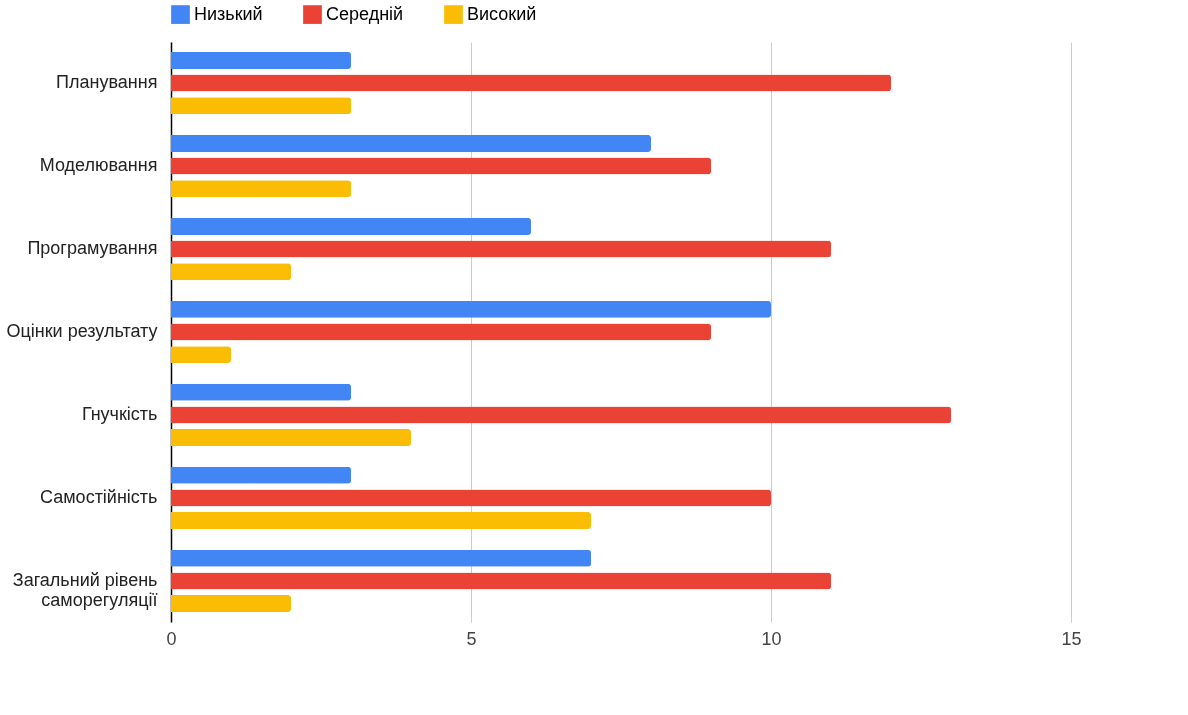 The height and width of the screenshot is (715, 1188). I want to click on y-tick-label: Самостійність, so click(99, 496).